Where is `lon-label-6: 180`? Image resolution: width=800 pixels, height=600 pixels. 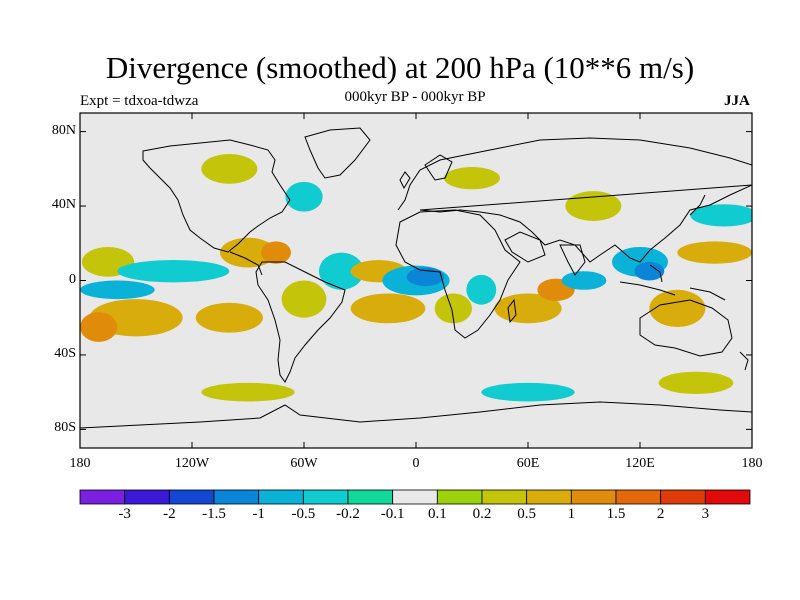 lon-label-6: 180 is located at coordinates (752, 463).